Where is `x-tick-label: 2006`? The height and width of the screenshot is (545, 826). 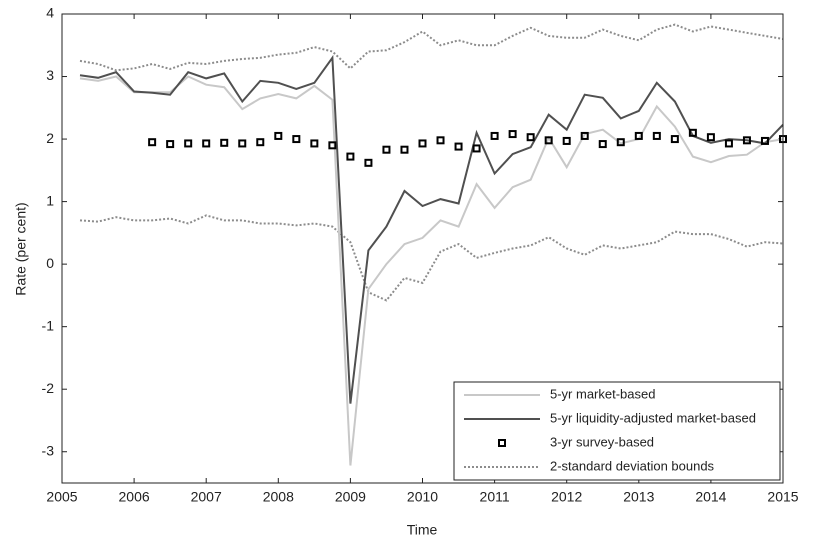
x-tick-label: 2006 is located at coordinates (134, 497).